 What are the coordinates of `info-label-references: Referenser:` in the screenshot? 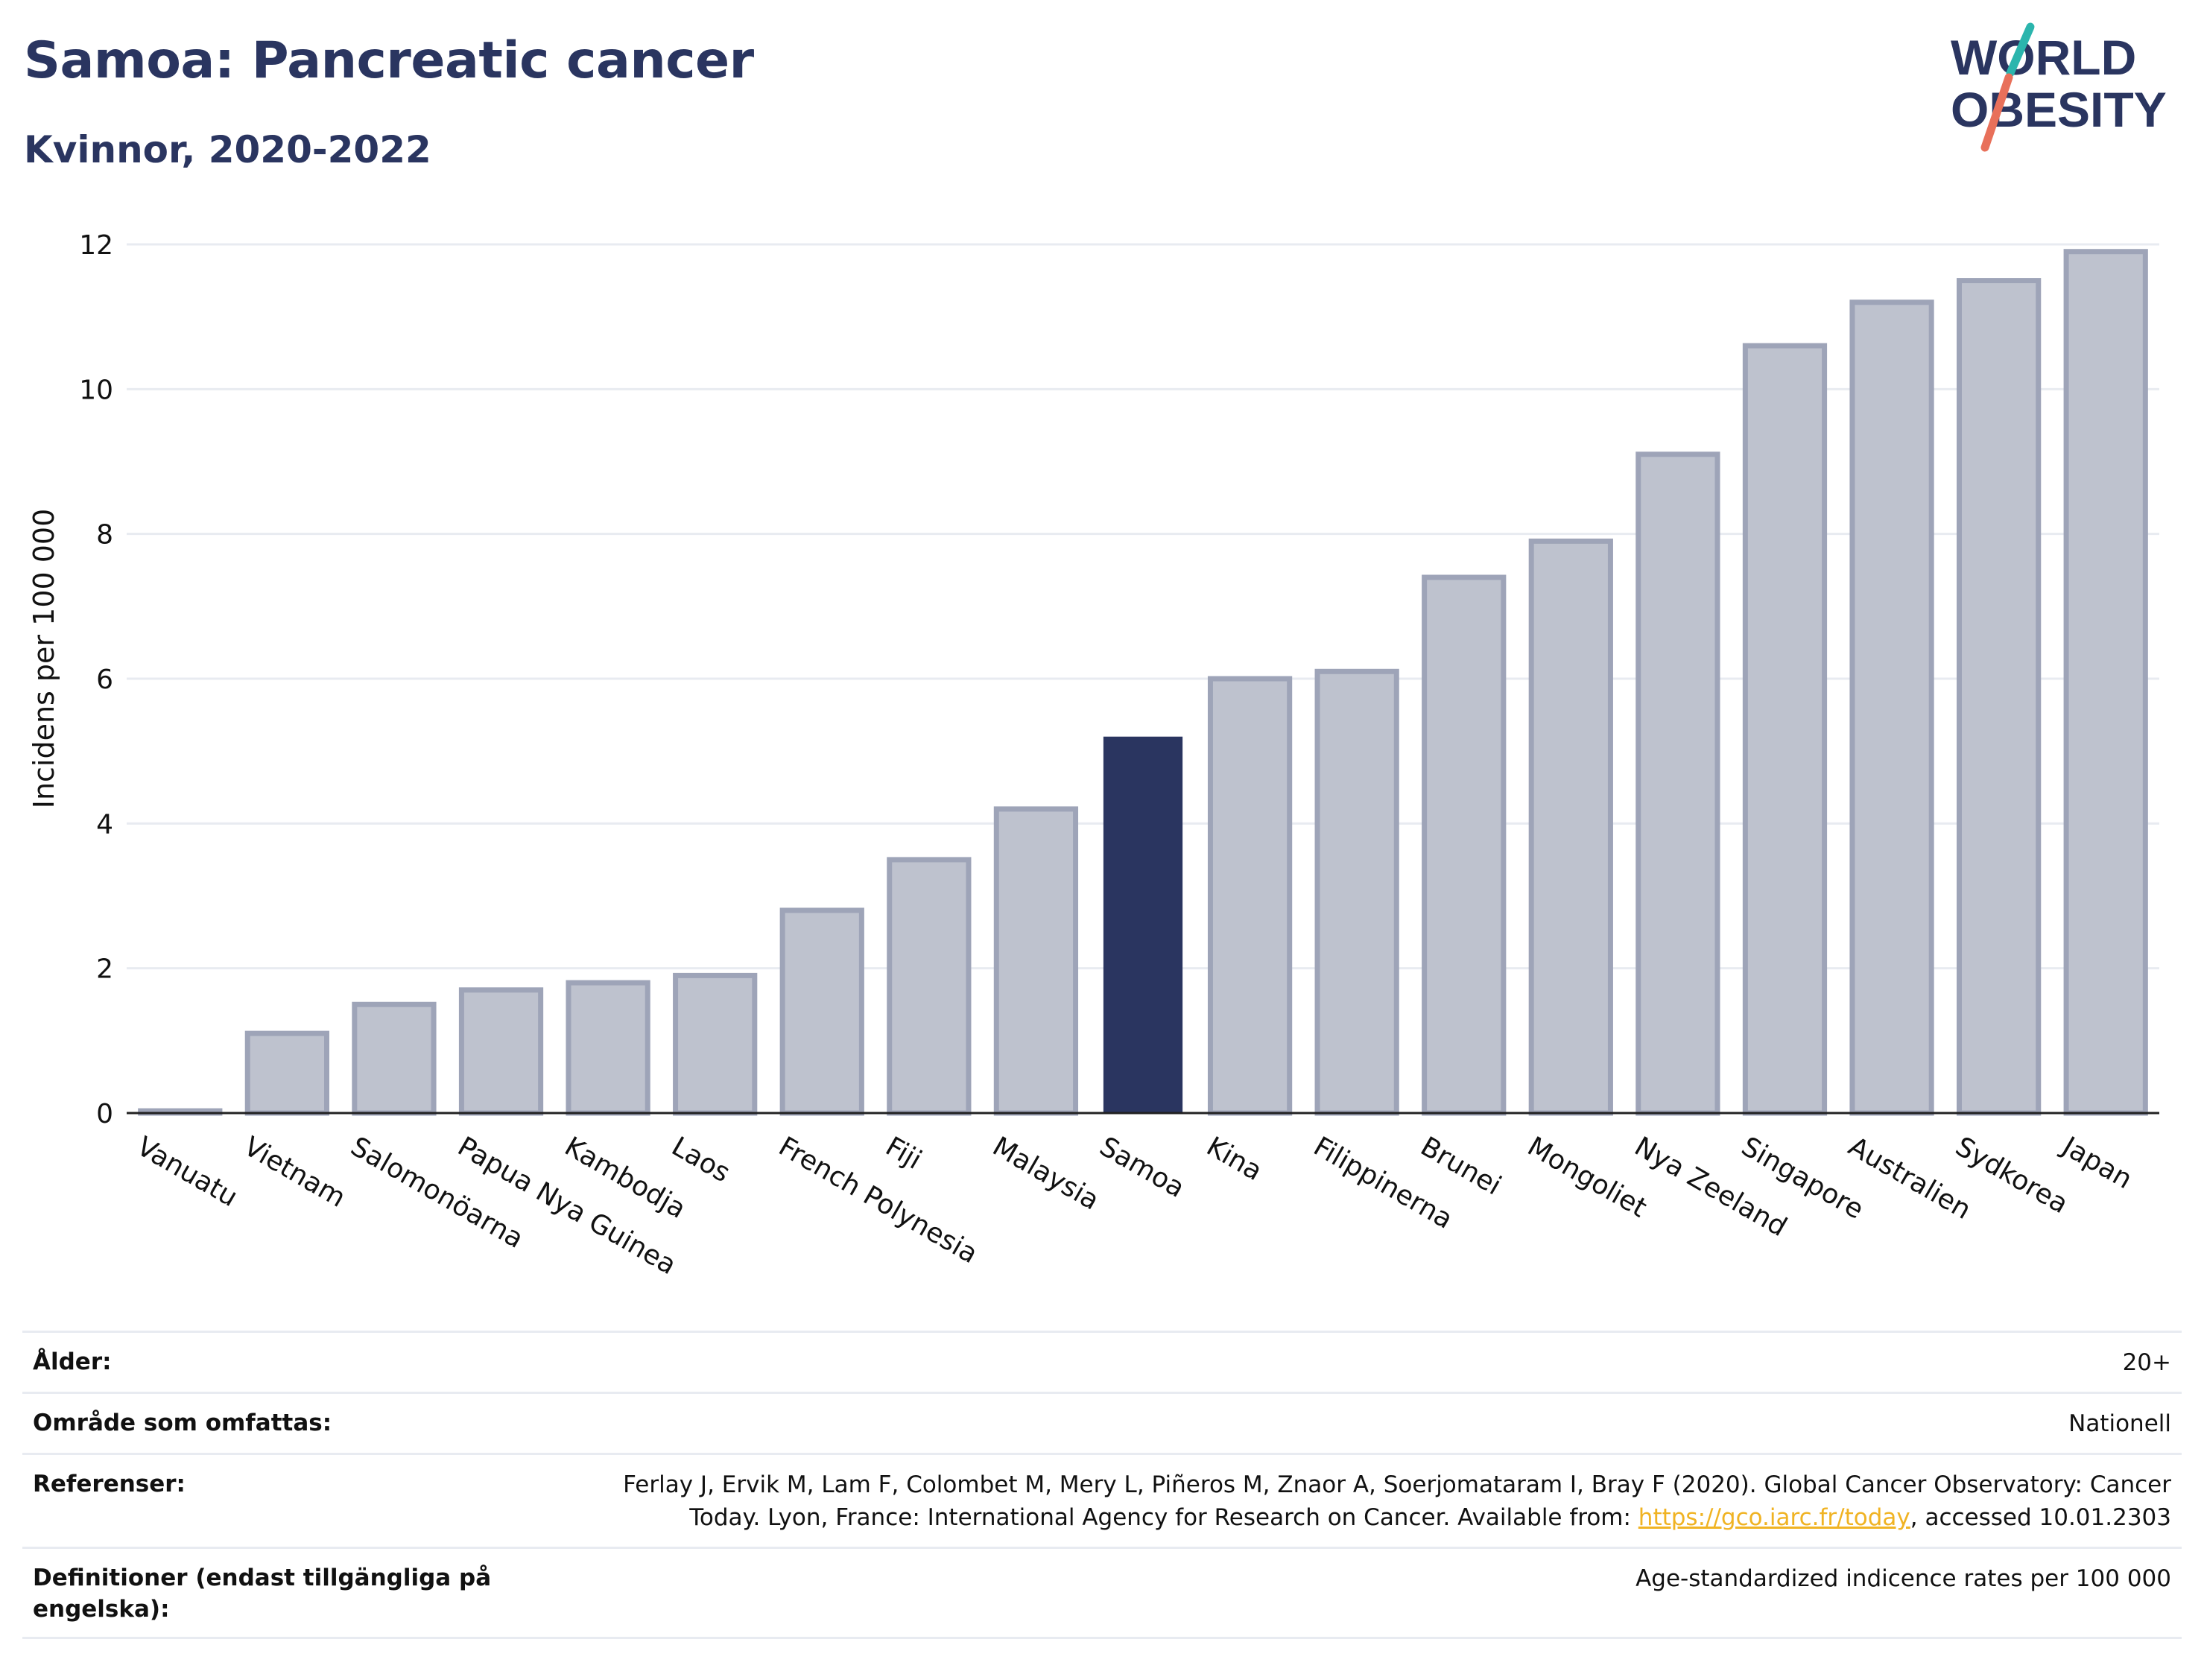 It's located at (109, 1484).